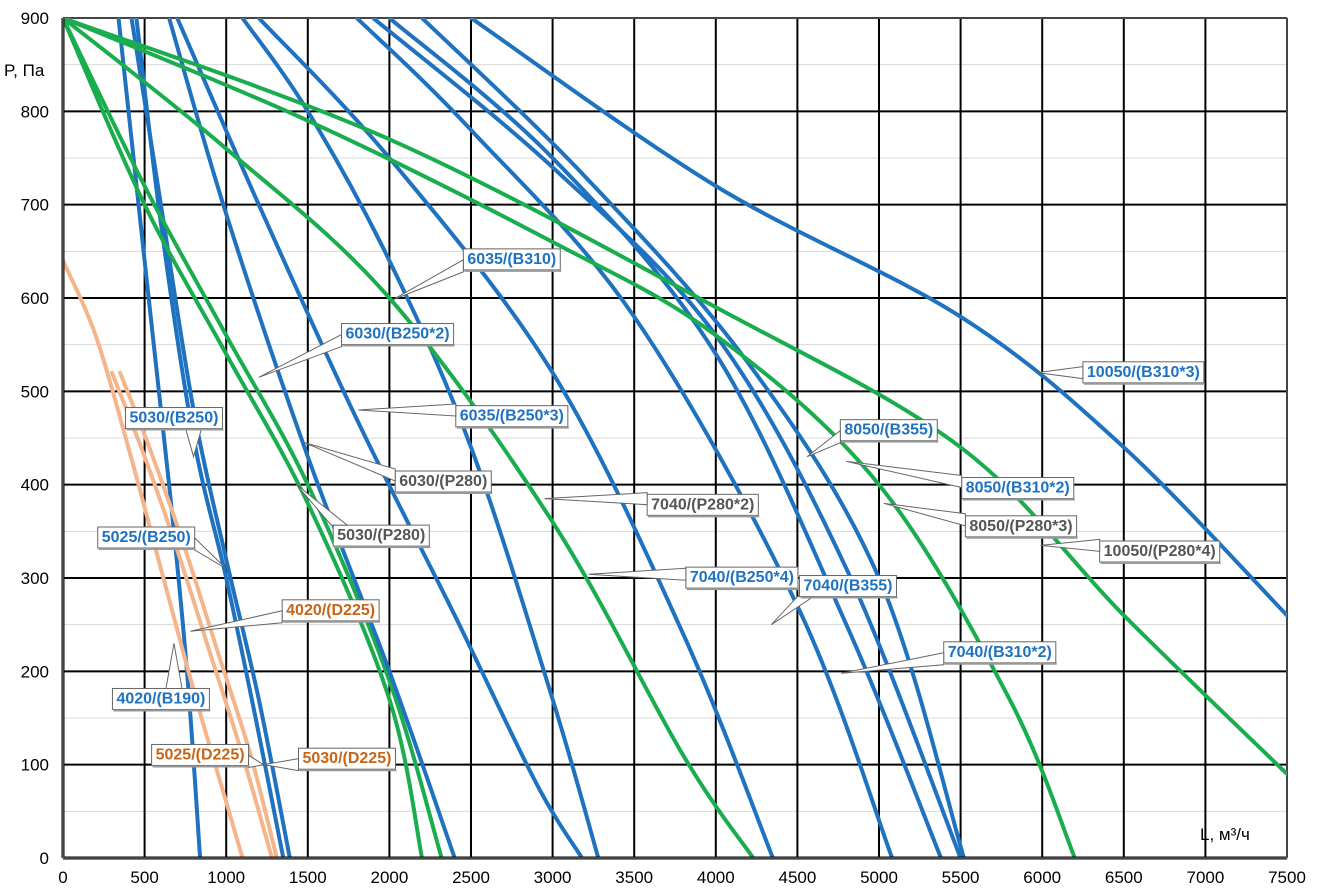  Describe the element at coordinates (146, 537) in the screenshot. I see `callout-label: 5025/(B250)` at that location.